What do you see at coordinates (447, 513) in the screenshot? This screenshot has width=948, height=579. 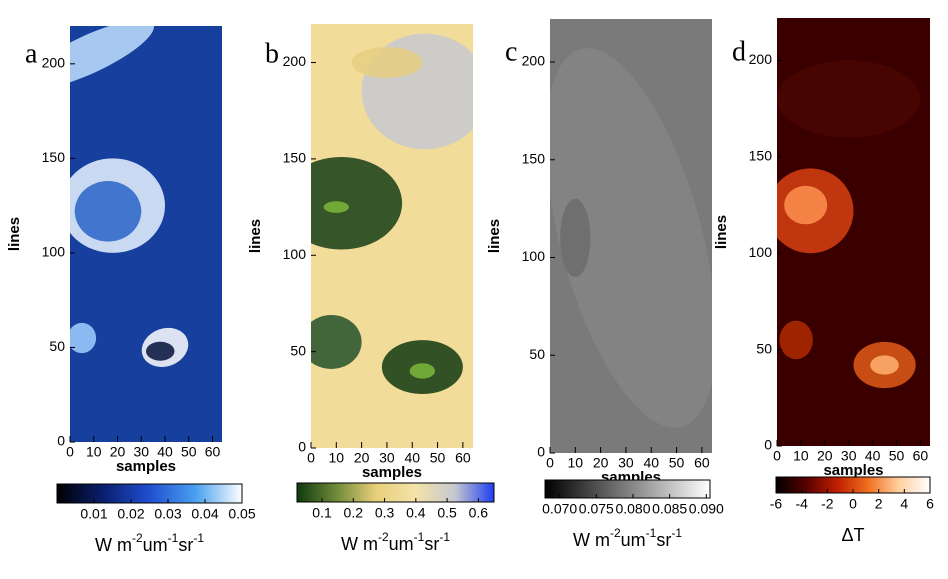 I see `colorbar-tick-label: 0.5` at bounding box center [447, 513].